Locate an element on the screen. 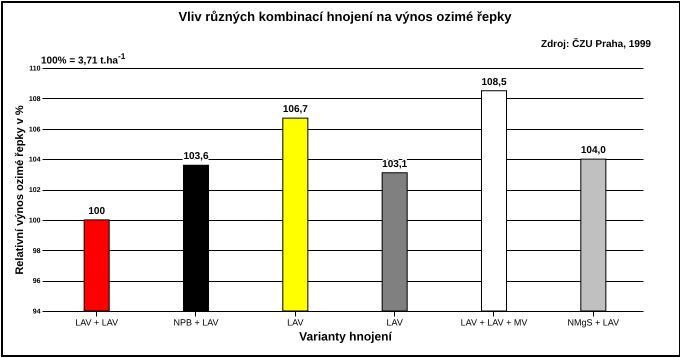 This screenshot has width=680, height=358. x-tick-label: NMgS + LAV is located at coordinates (594, 323).